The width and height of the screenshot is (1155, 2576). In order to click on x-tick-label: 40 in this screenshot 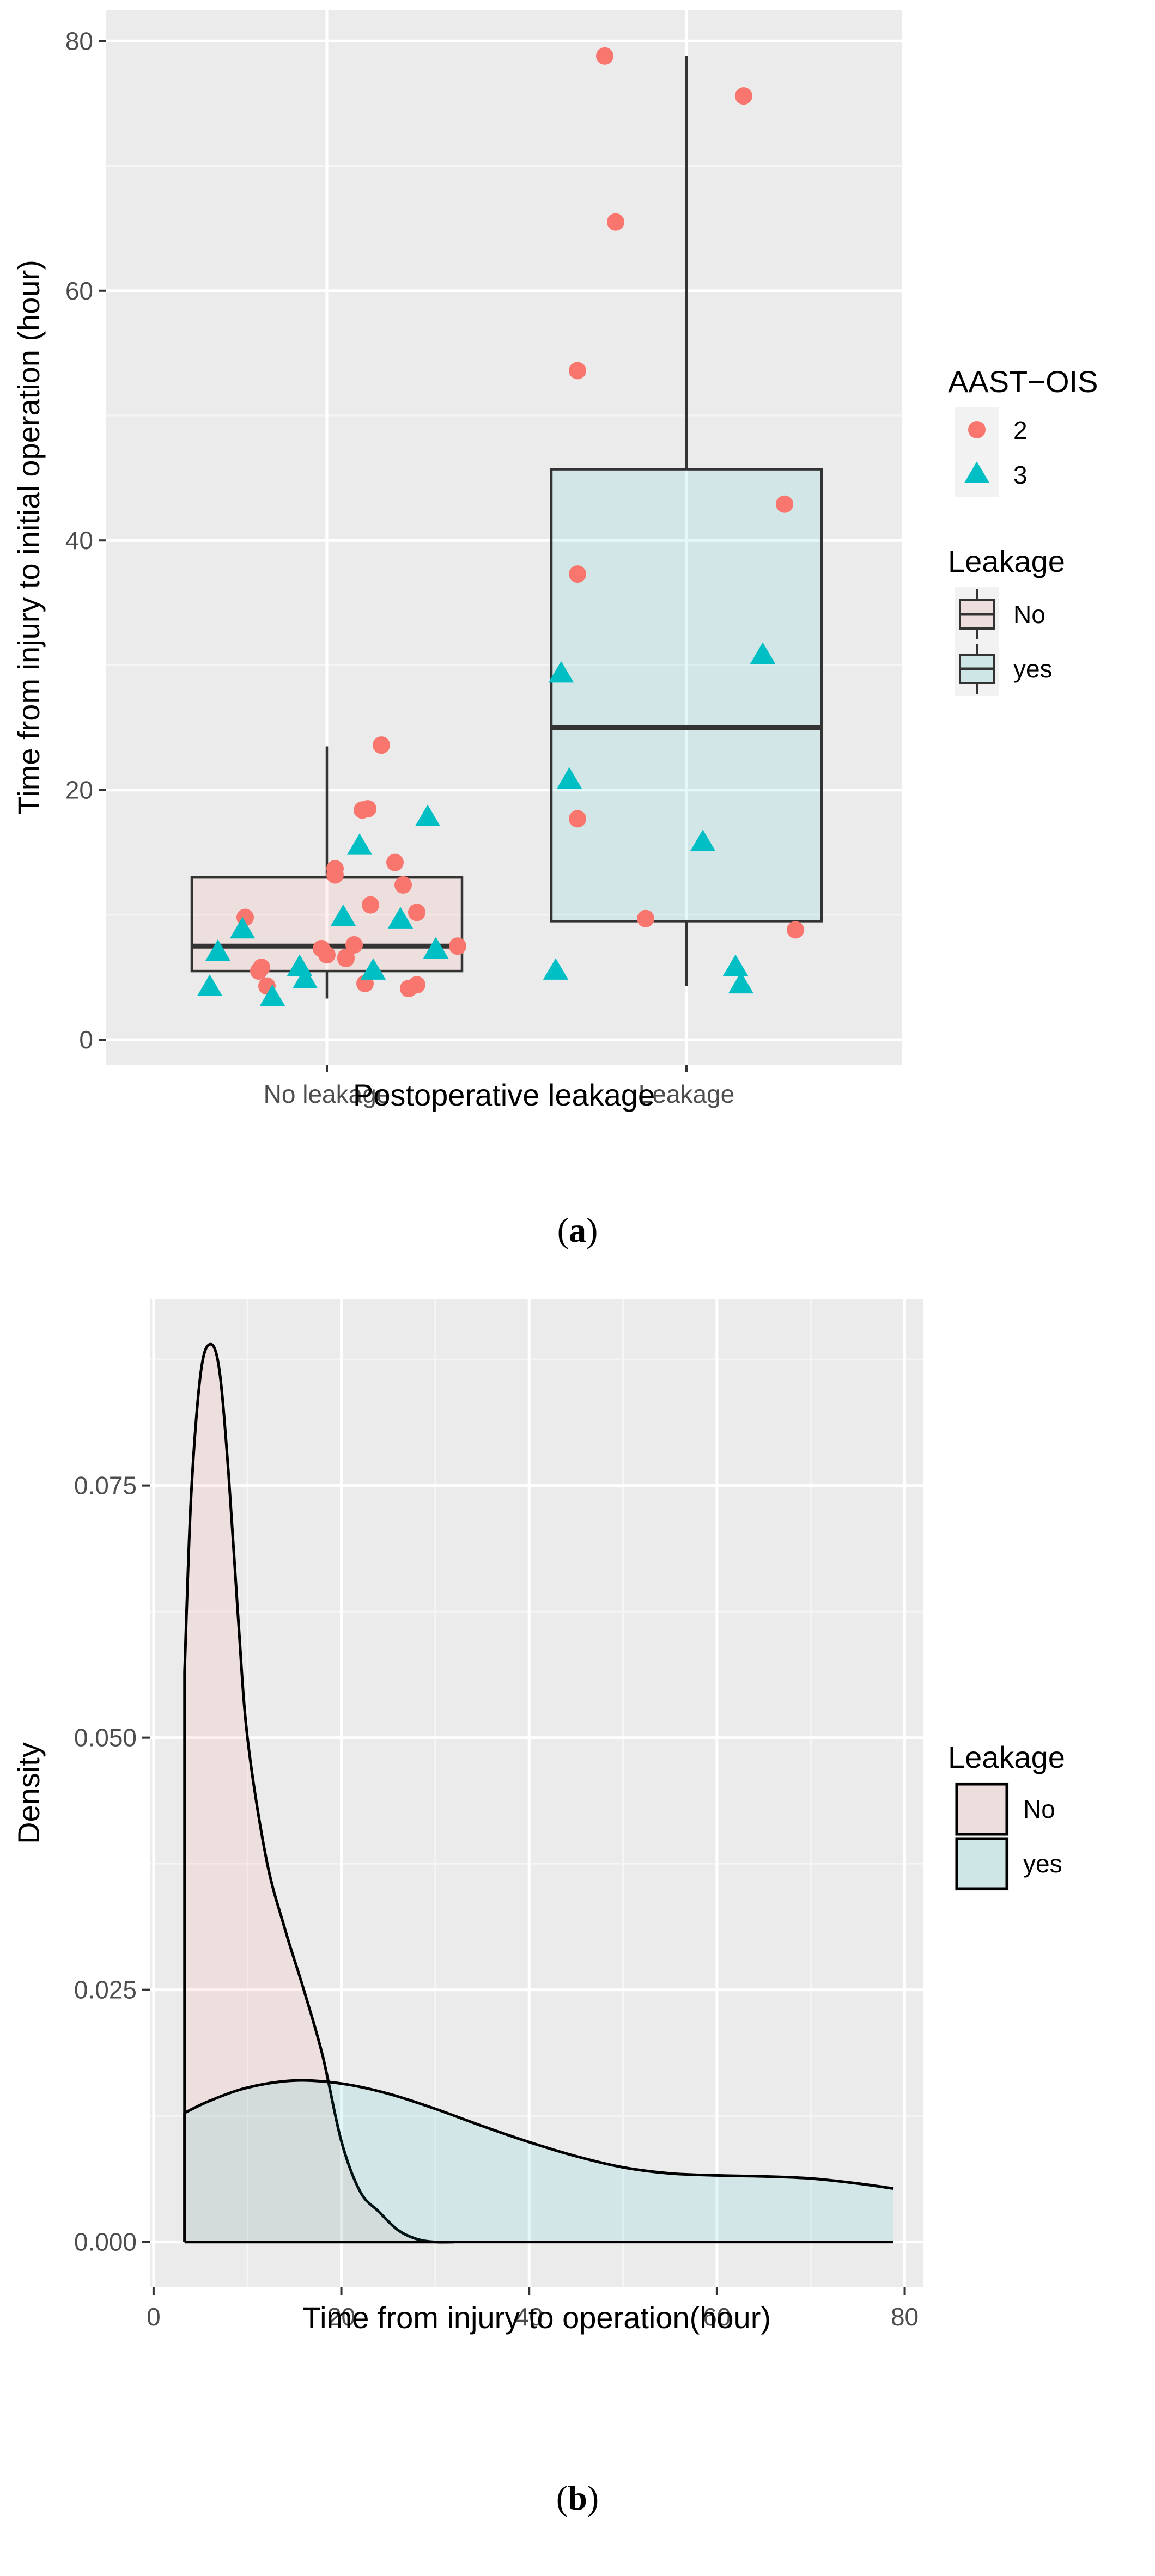, I will do `click(529, 2317)`.